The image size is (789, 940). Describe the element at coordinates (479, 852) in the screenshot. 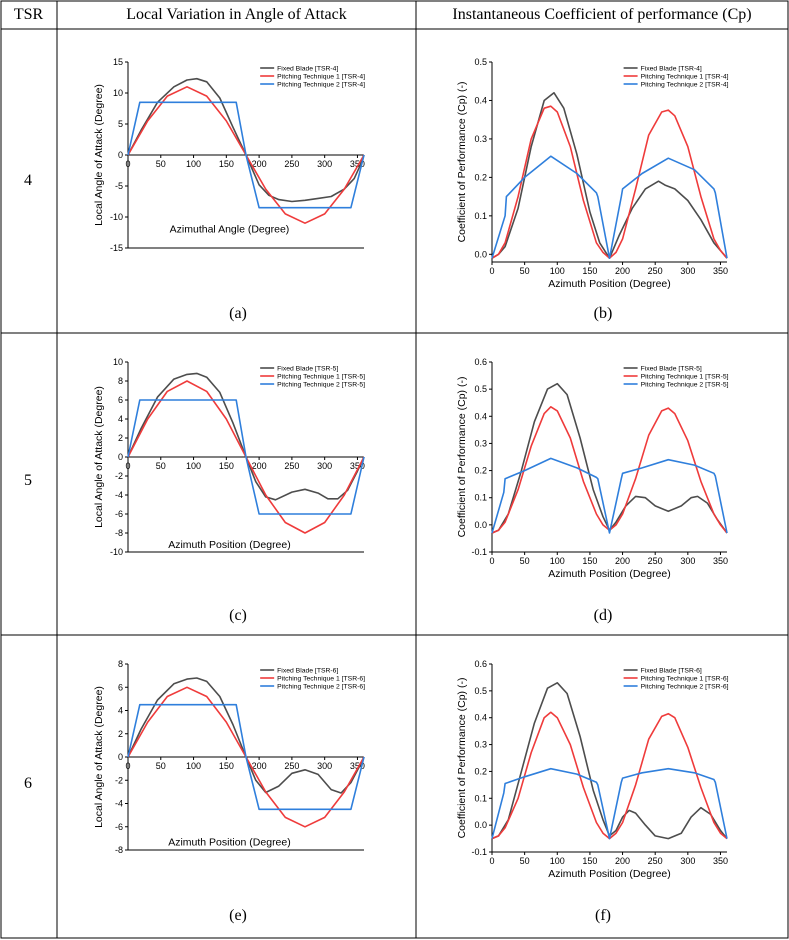

I see `chart-f-y-tick-label: -0.1` at that location.